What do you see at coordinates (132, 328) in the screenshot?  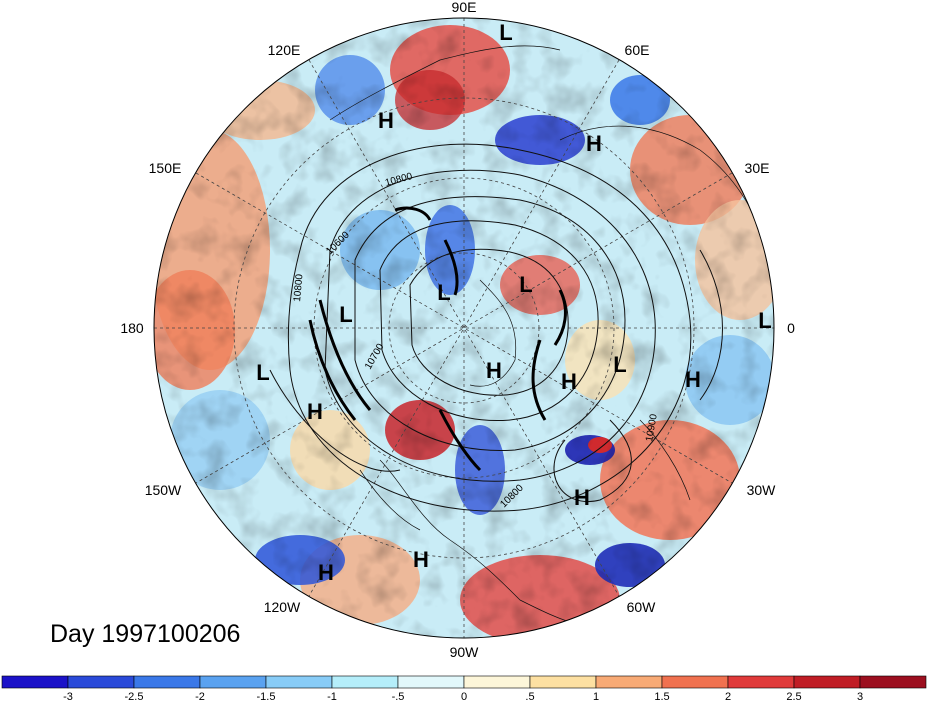 I see `lon-label-180: 180` at bounding box center [132, 328].